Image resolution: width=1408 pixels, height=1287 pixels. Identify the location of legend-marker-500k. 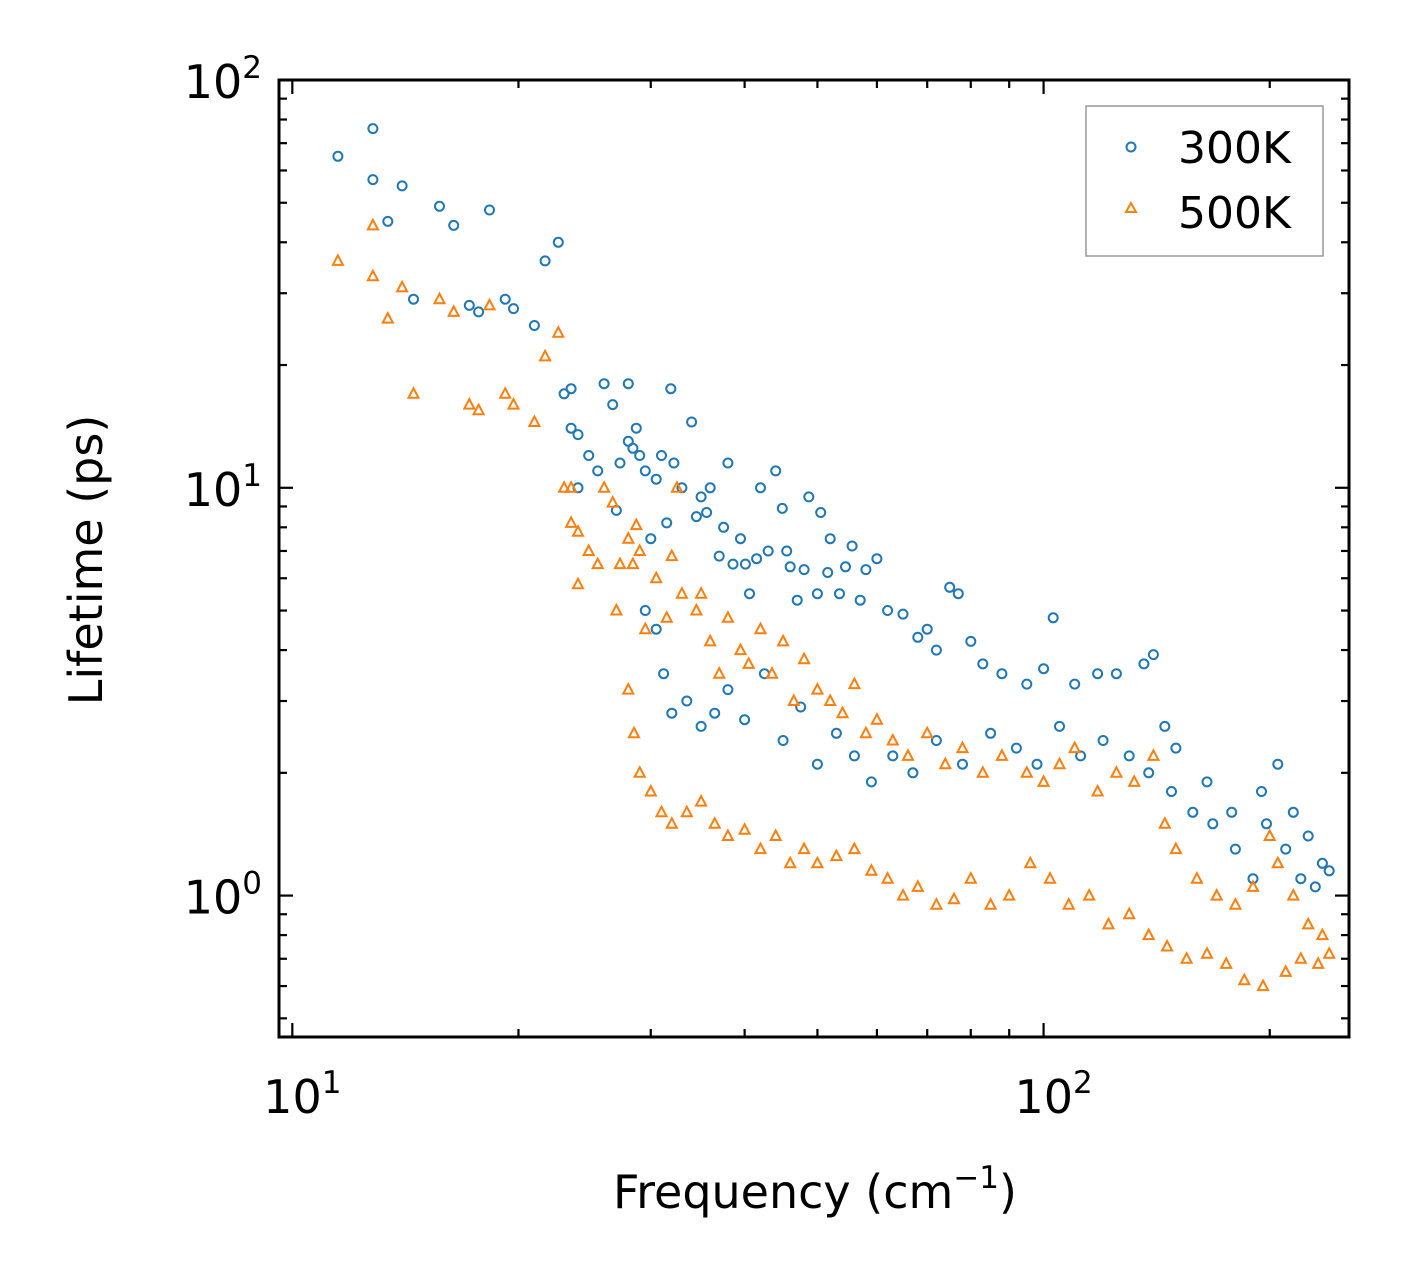
(1131, 206).